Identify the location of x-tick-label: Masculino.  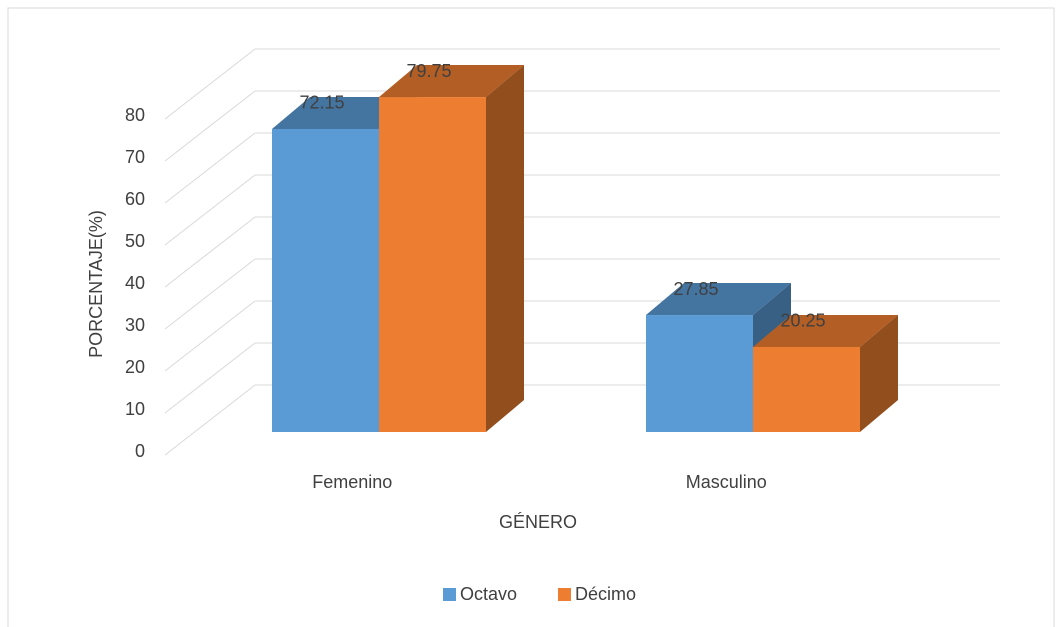
(726, 482).